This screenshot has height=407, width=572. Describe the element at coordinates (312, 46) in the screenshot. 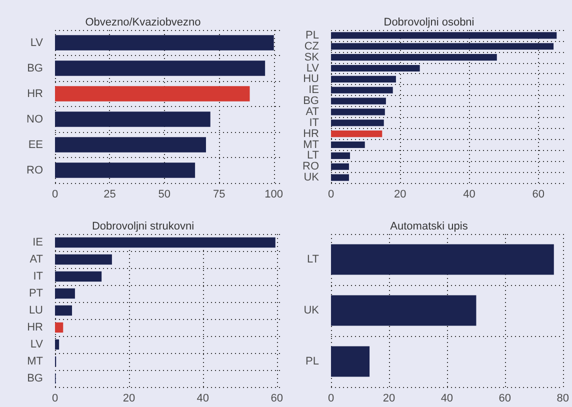

I see `y-tick-label: CZ` at that location.